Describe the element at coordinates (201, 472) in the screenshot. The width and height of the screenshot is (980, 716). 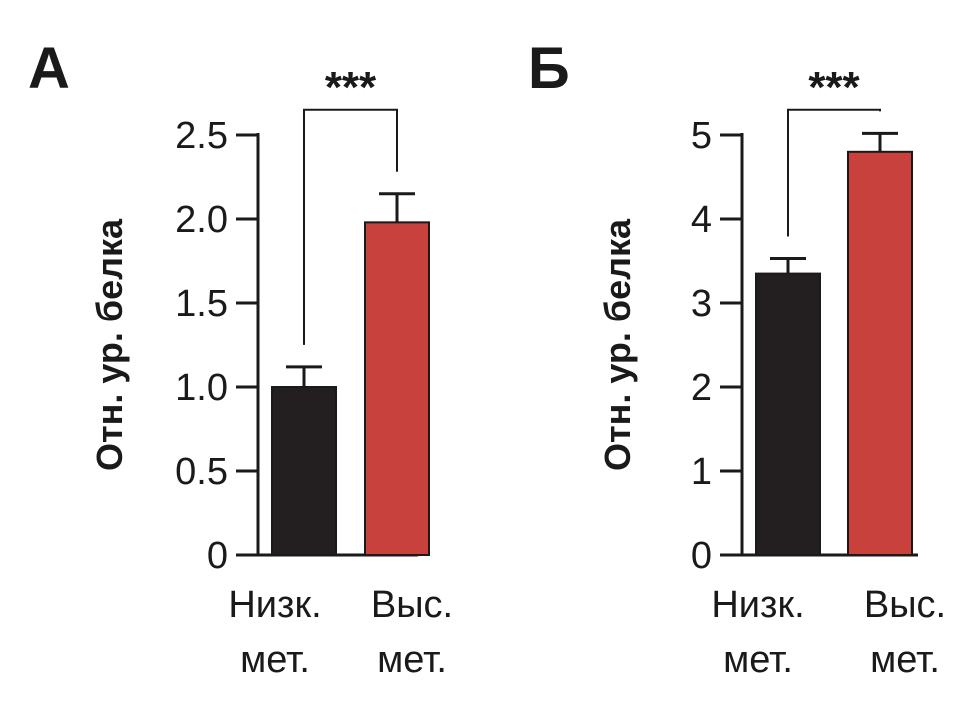
I see `y-tick-label: 0.5` at that location.